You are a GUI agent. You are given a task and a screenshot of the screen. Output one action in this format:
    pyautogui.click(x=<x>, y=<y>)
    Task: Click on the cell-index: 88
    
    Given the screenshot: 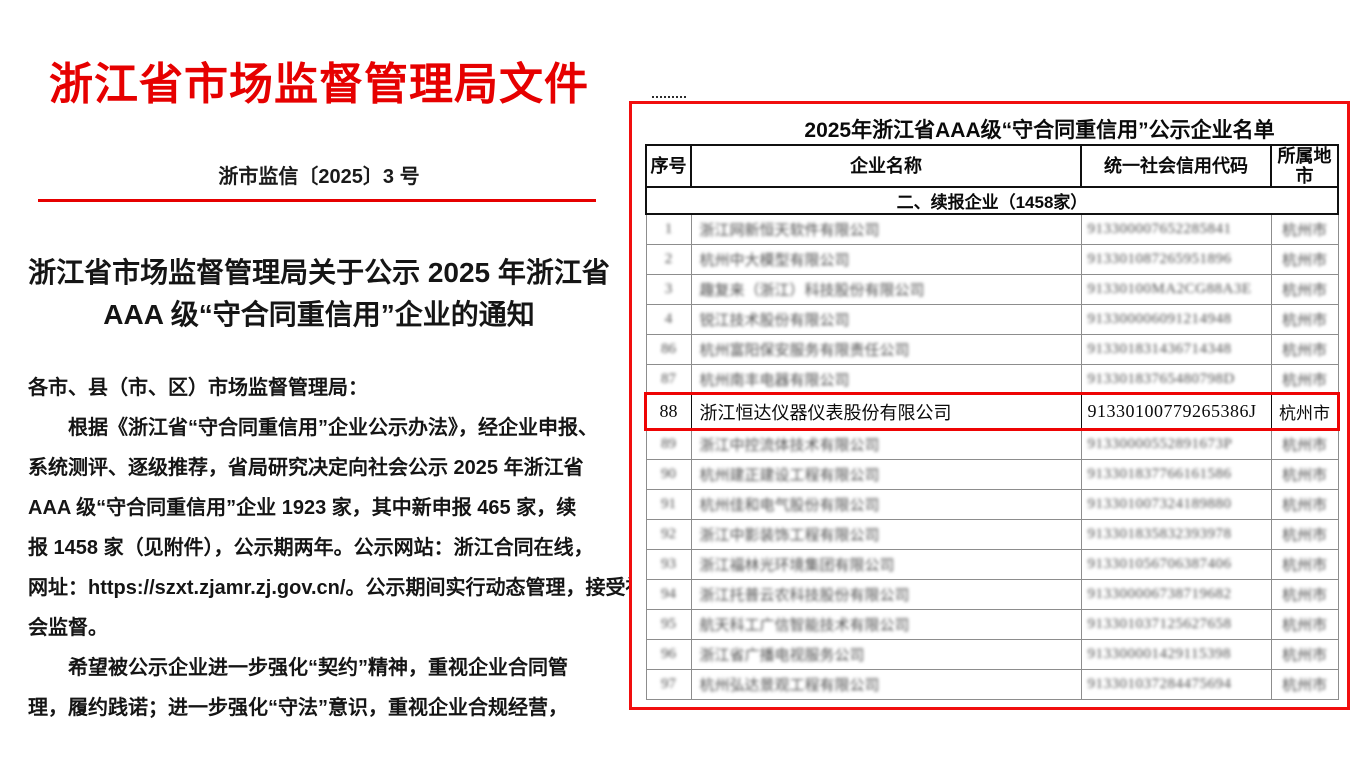 What is the action you would take?
    pyautogui.click(x=668, y=411)
    